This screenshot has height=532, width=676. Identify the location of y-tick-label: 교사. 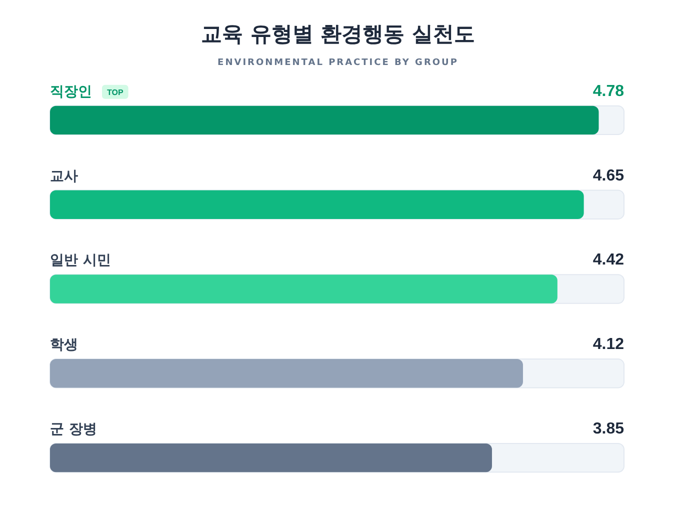
(64, 176).